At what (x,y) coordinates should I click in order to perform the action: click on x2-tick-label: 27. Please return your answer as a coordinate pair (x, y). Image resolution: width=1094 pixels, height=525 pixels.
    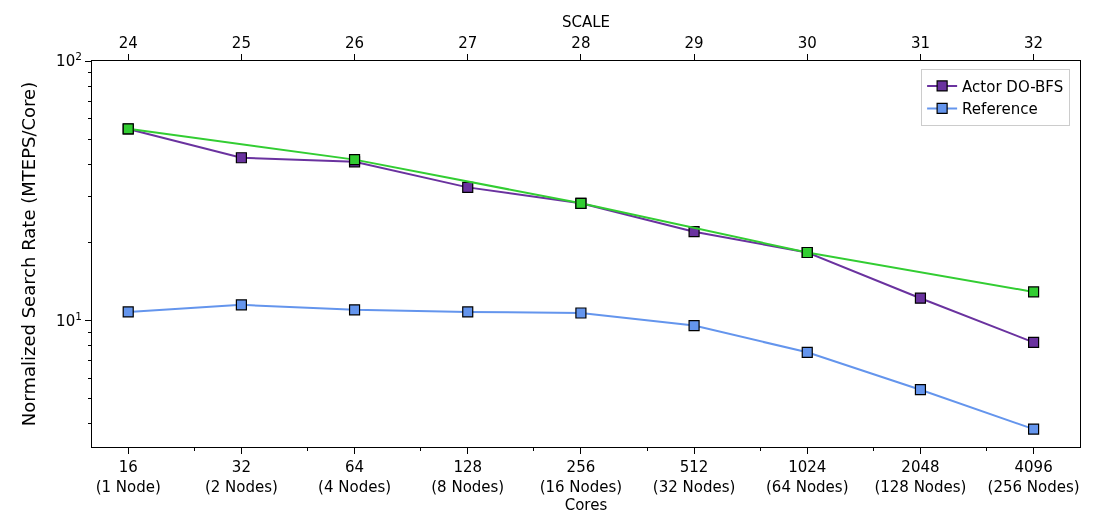
    Looking at the image, I should click on (468, 42).